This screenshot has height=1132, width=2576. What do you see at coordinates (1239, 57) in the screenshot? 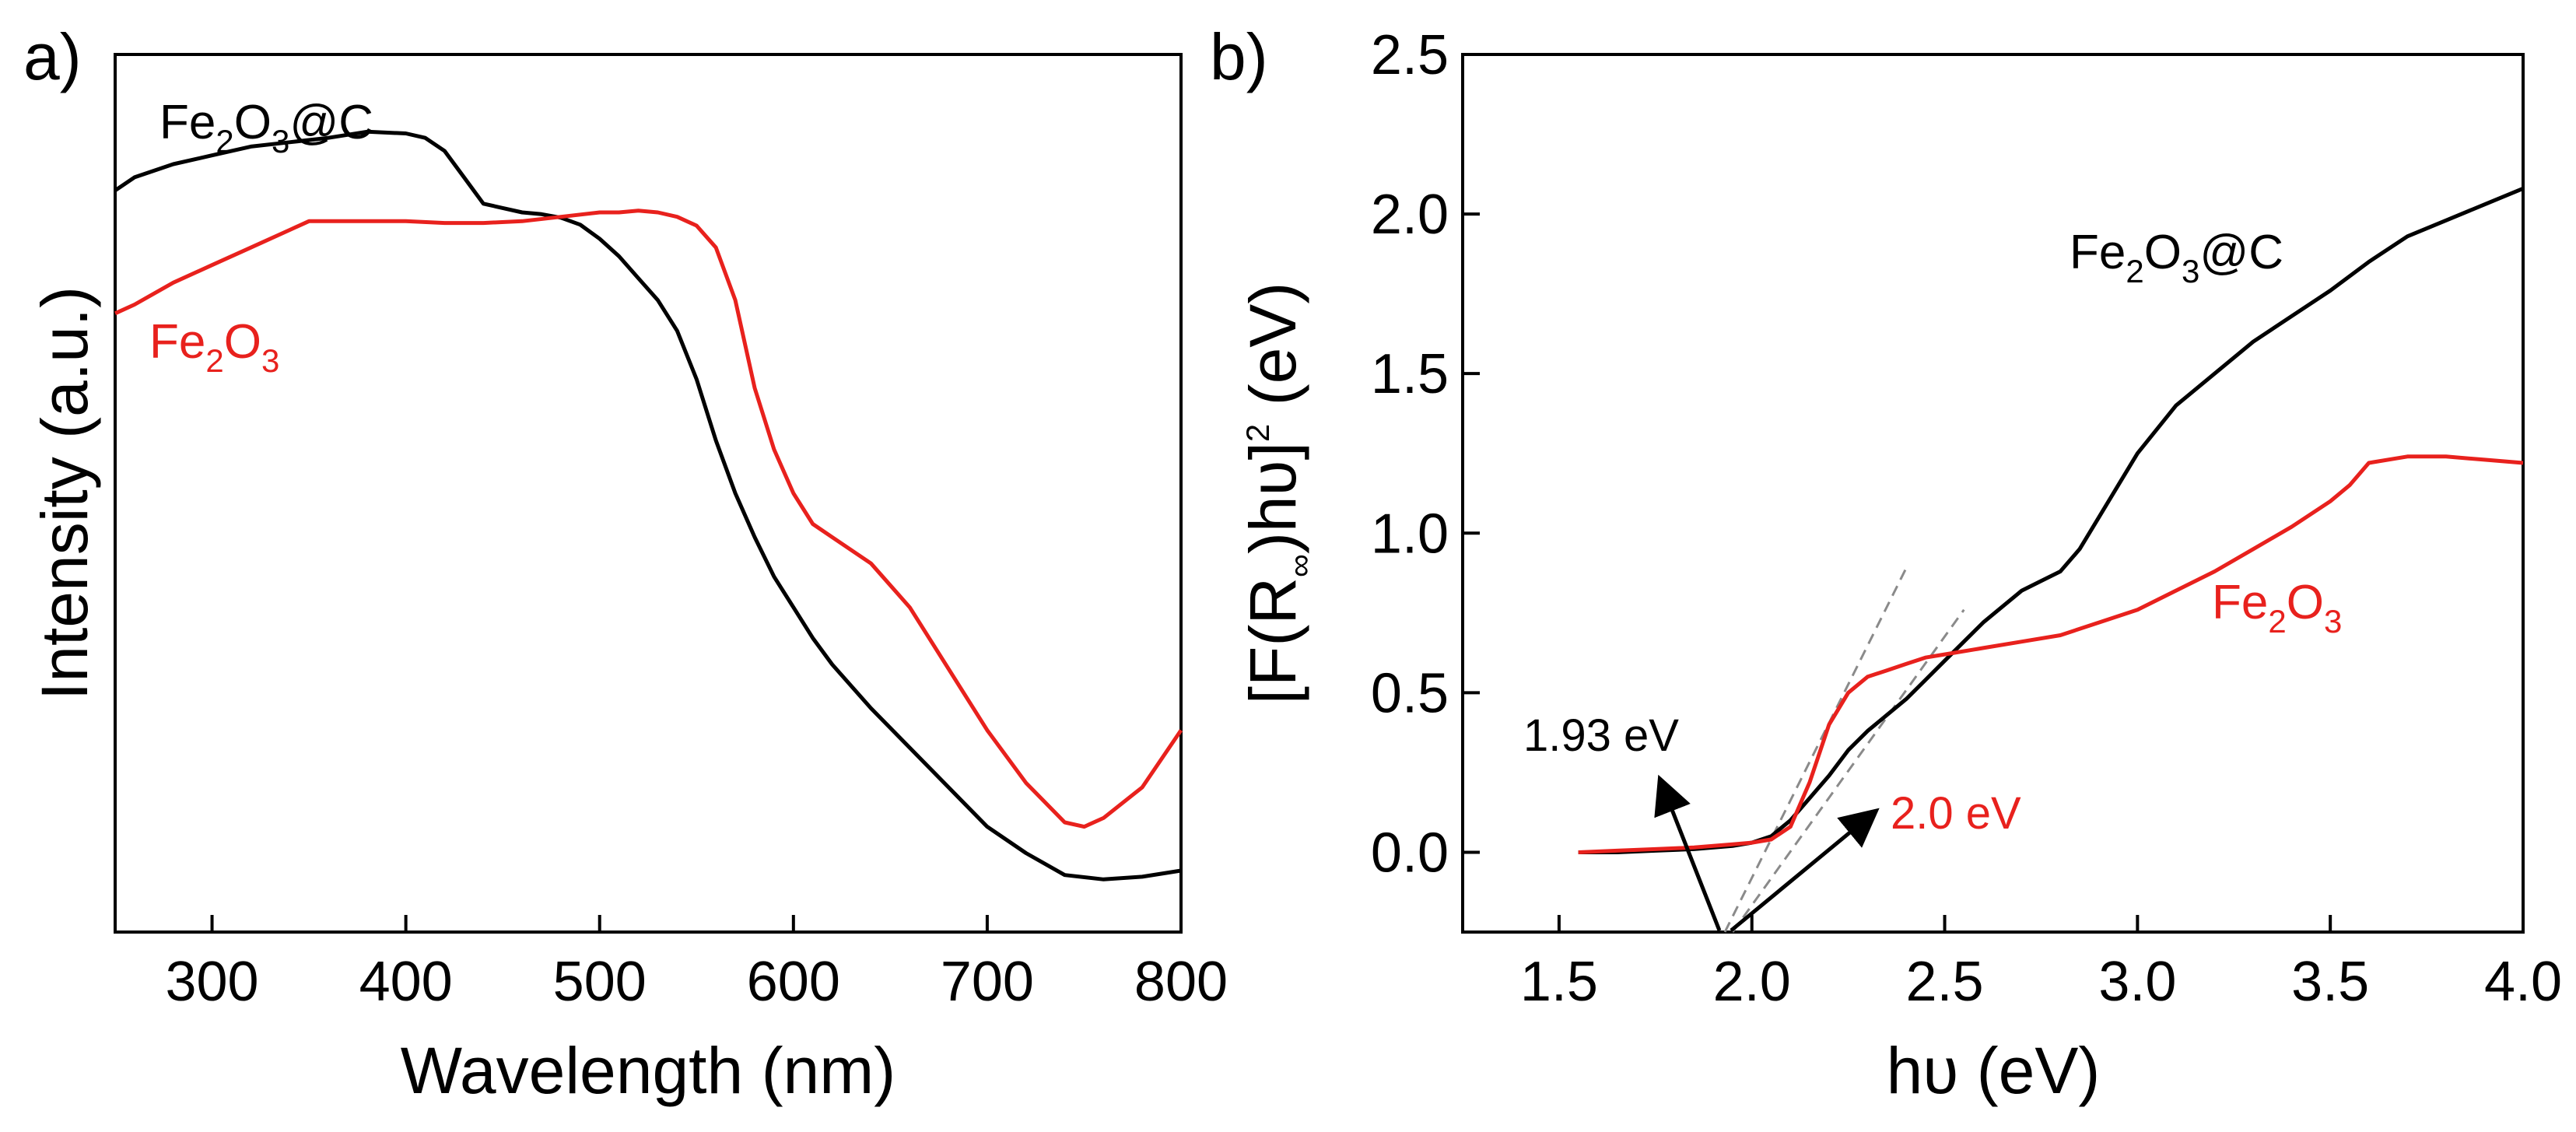
I see `panel-b-label: b)` at bounding box center [1239, 57].